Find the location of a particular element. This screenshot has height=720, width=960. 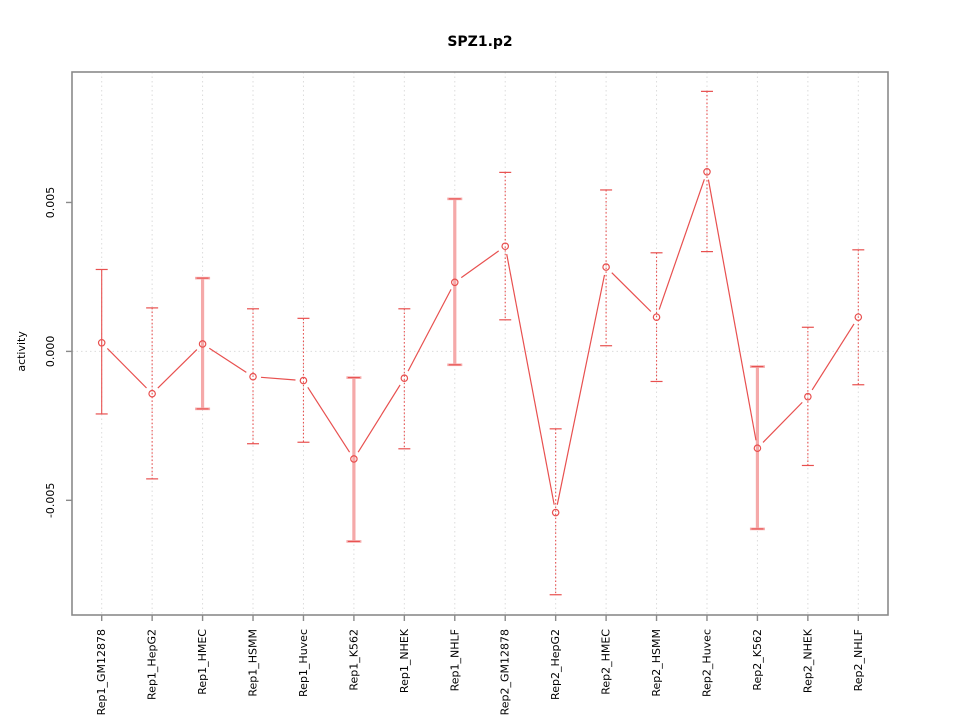

x-tick-label: Rep2_NHLF is located at coordinates (858, 660).